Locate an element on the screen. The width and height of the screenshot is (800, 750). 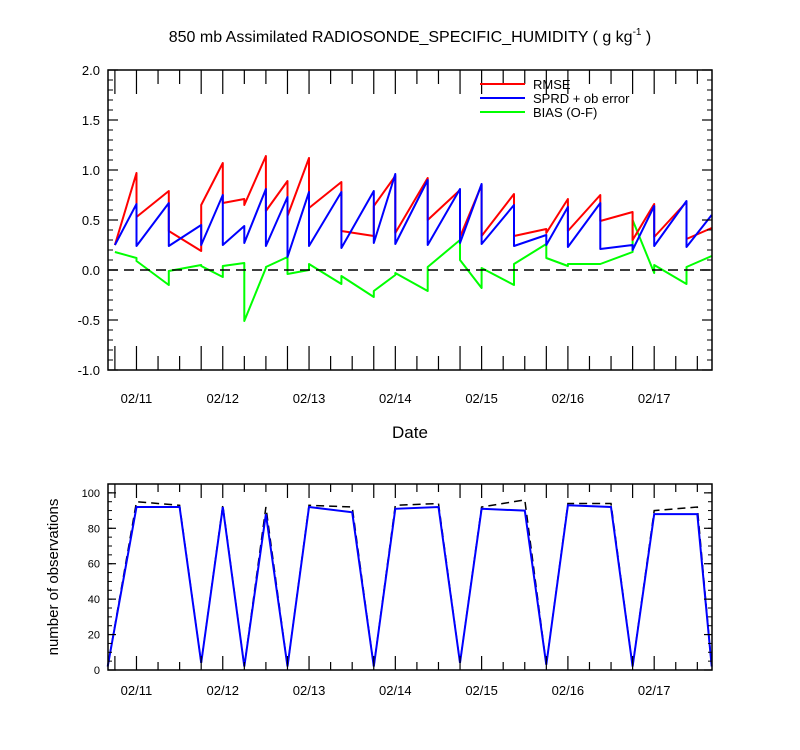
legend-bias: BIAS (O-F) is located at coordinates (538, 112).